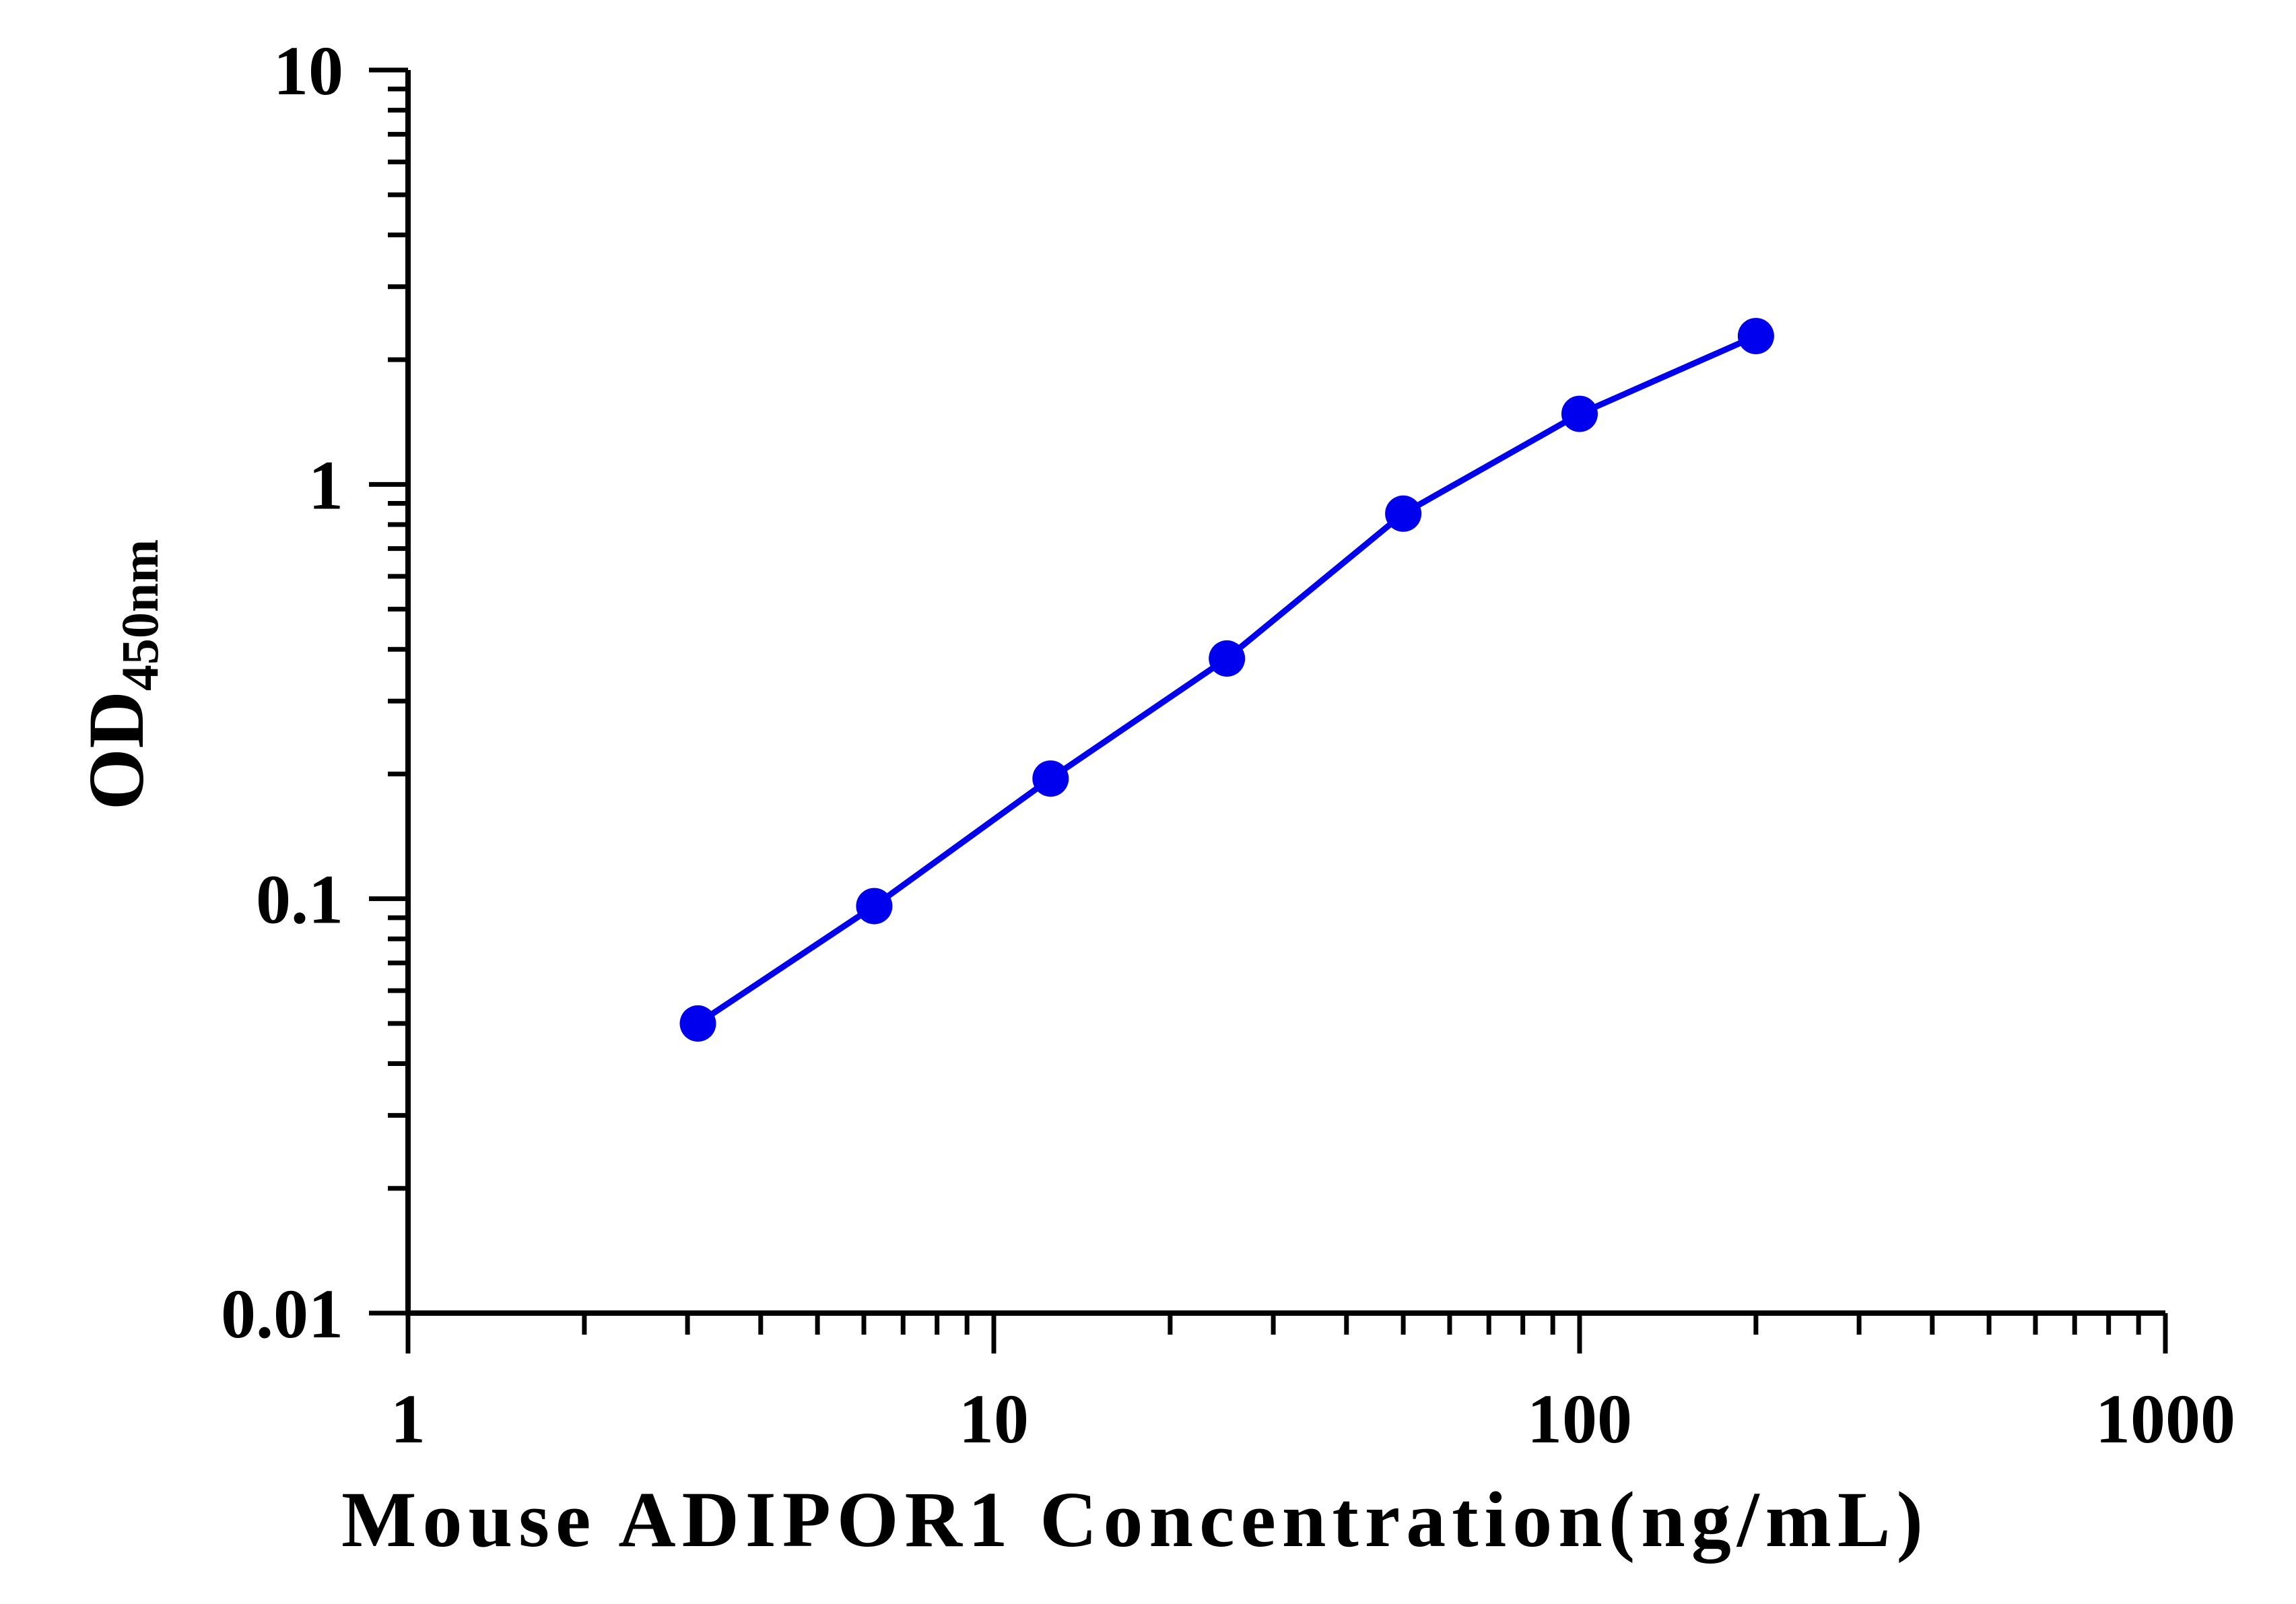 The width and height of the screenshot is (2296, 1604). What do you see at coordinates (282, 1314) in the screenshot?
I see `y-tick-label: 0.01` at bounding box center [282, 1314].